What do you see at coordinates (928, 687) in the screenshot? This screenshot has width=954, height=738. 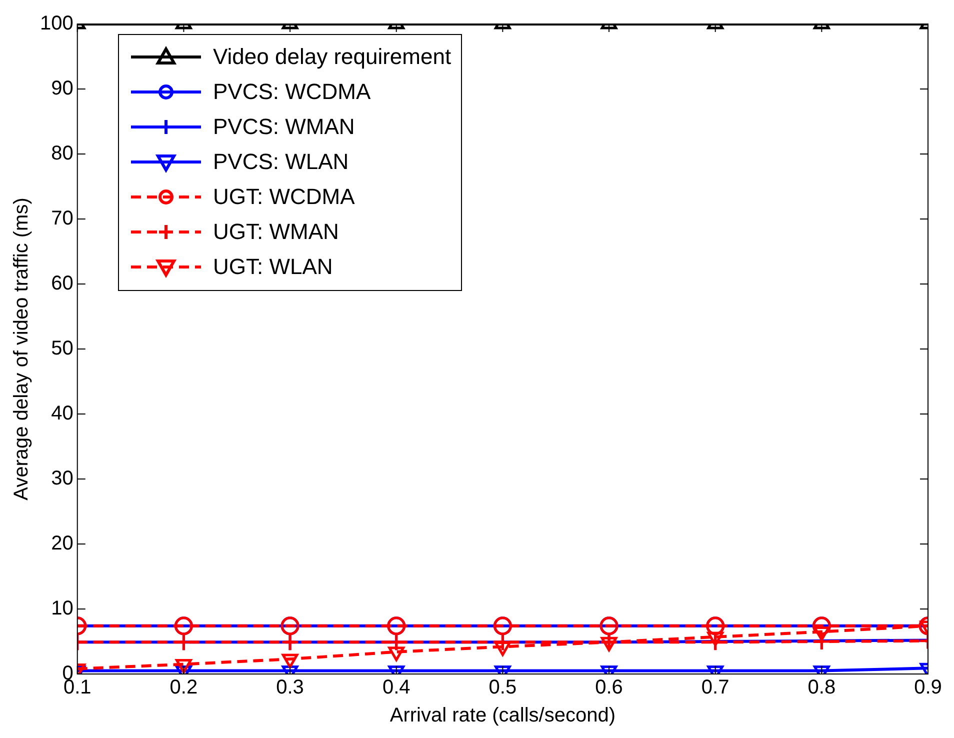 I see `x-tick-label: 0.9` at bounding box center [928, 687].